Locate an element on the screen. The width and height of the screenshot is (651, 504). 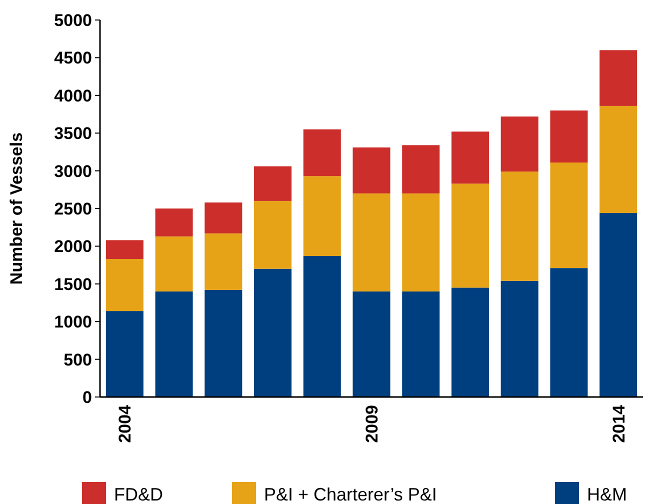
y-tick-label: 1500 is located at coordinates (73, 284).